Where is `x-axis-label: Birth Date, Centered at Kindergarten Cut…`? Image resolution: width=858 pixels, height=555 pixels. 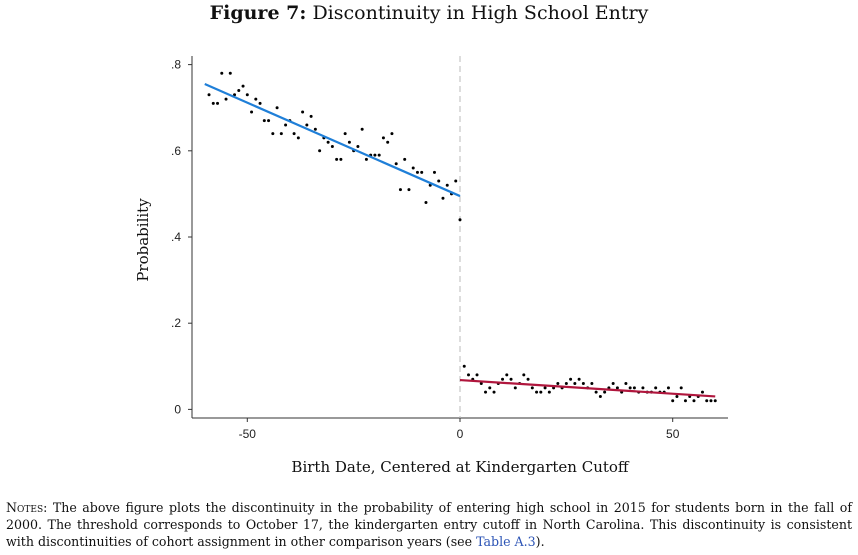 x-axis-label: Birth Date, Centered at Kindergarten Cut… is located at coordinates (460, 467).